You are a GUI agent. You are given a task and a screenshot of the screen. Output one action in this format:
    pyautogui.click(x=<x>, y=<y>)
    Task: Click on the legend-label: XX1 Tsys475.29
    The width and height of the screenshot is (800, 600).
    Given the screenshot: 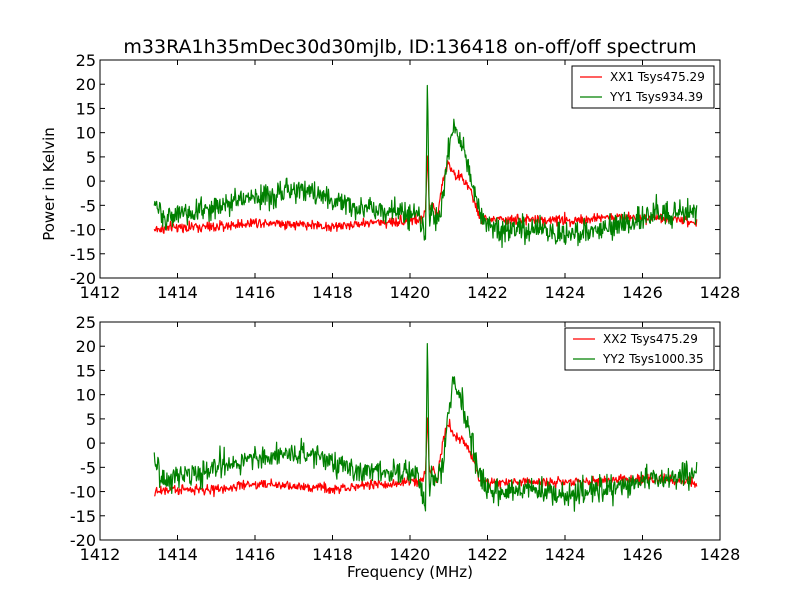 What is the action you would take?
    pyautogui.click(x=657, y=77)
    